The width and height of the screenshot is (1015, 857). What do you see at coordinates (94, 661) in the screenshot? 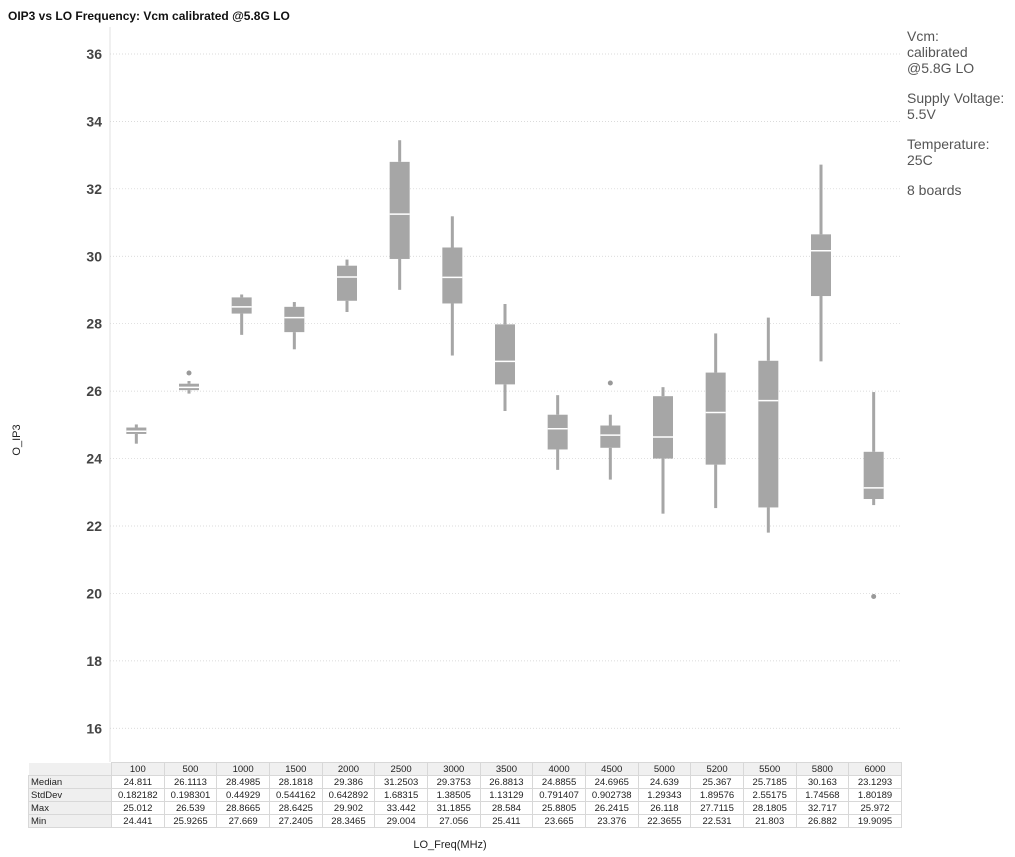
I see `y-tick-label: 18` at bounding box center [94, 661].